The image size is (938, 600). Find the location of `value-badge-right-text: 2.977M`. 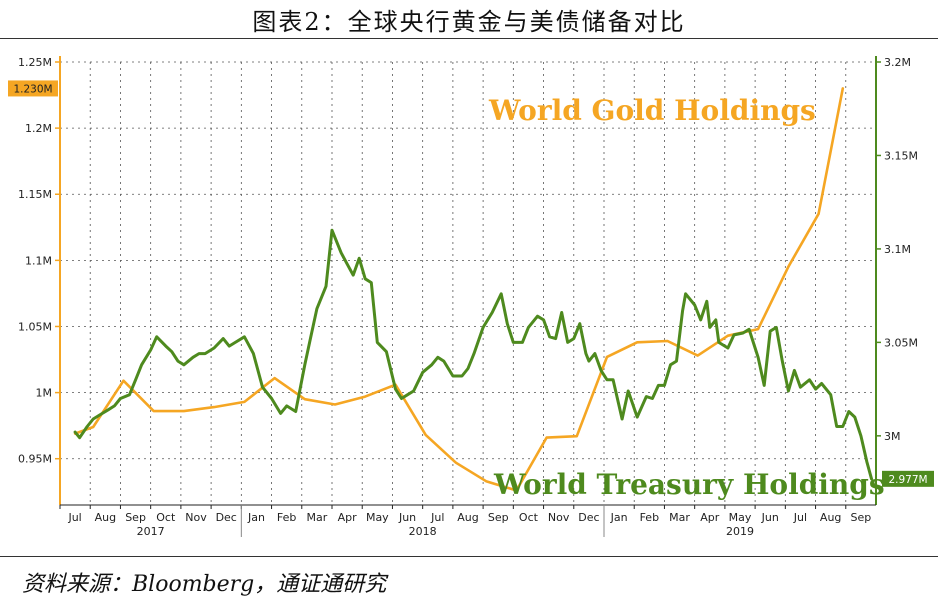

value-badge-right-text: 2.977M is located at coordinates (907, 480).